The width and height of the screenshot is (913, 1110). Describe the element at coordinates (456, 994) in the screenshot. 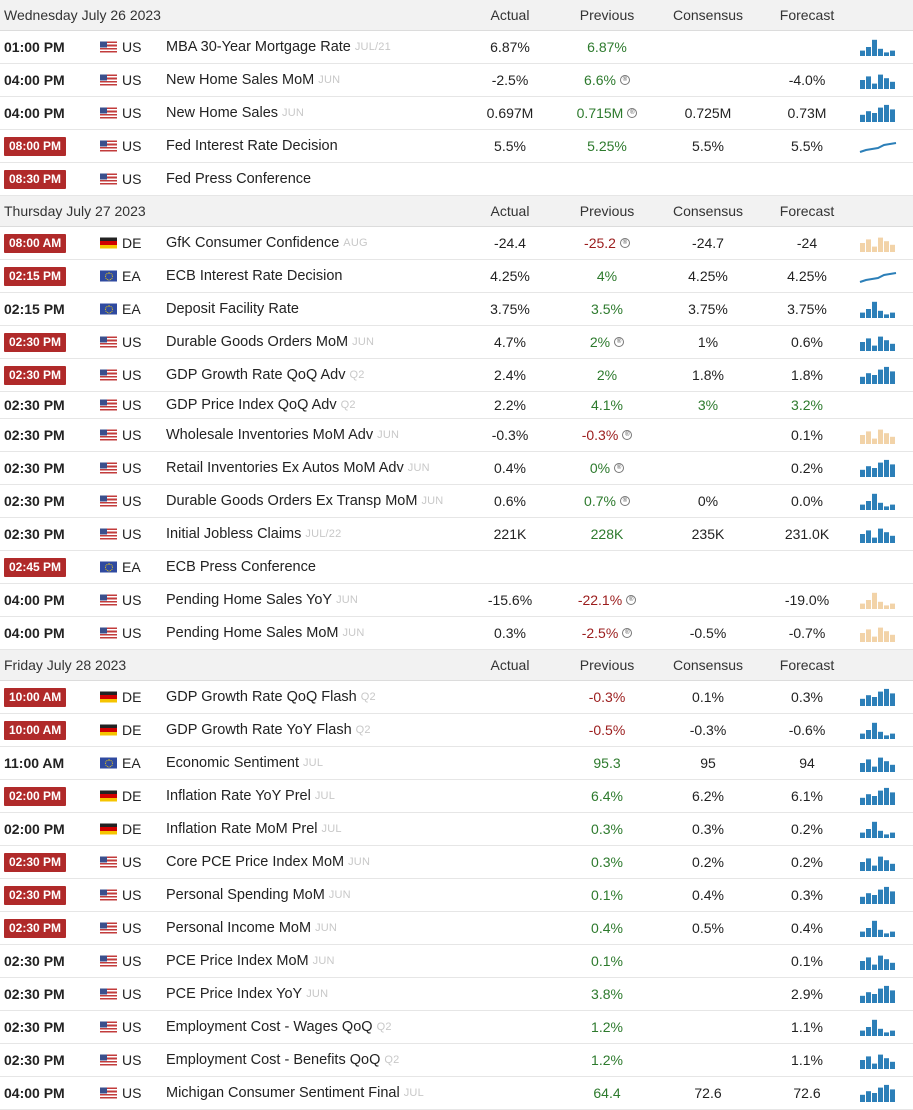

I see `event-row: 02:30 PM US PCE Price Index YoY JUN 3.8% 2.9%` at that location.